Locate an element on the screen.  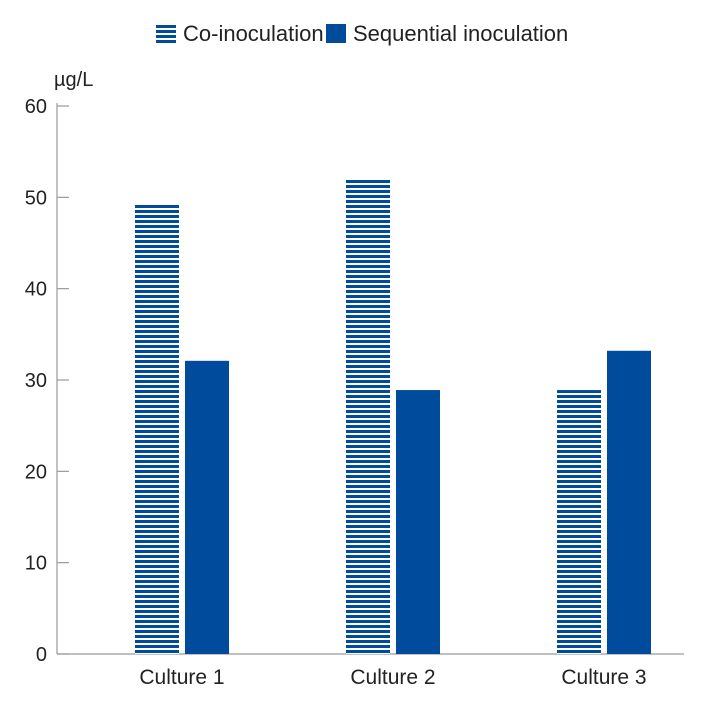
x-category-label: Culture 1 is located at coordinates (181, 677).